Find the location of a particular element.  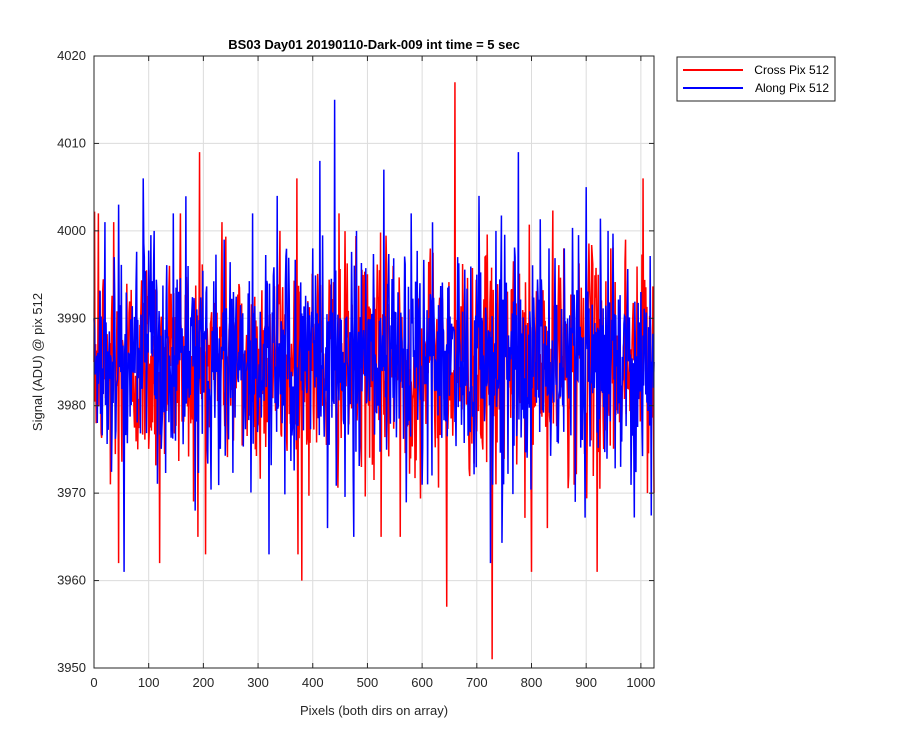

x-tick-label: 800 is located at coordinates (532, 682).